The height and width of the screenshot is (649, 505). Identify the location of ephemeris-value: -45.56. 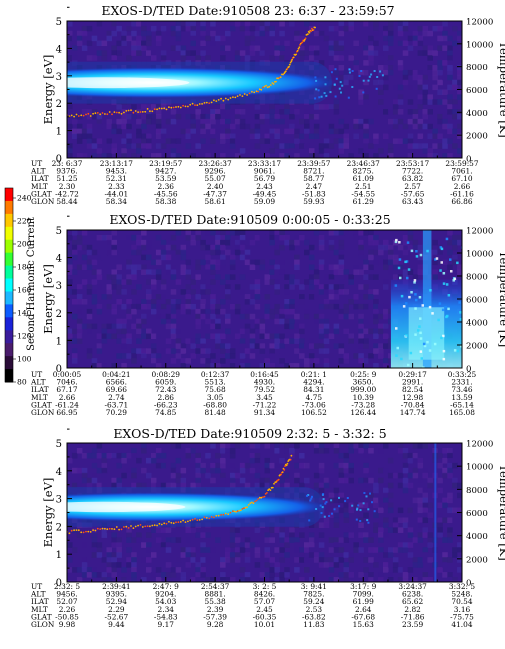
(166, 193).